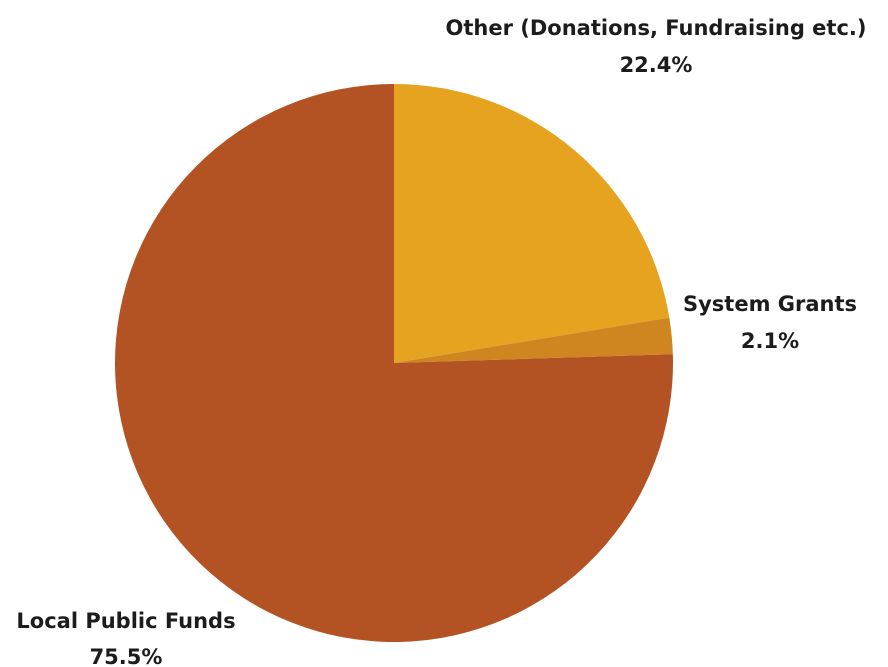 The image size is (888, 667). What do you see at coordinates (770, 304) in the screenshot?
I see `slice-label-system-grants: System Grants` at bounding box center [770, 304].